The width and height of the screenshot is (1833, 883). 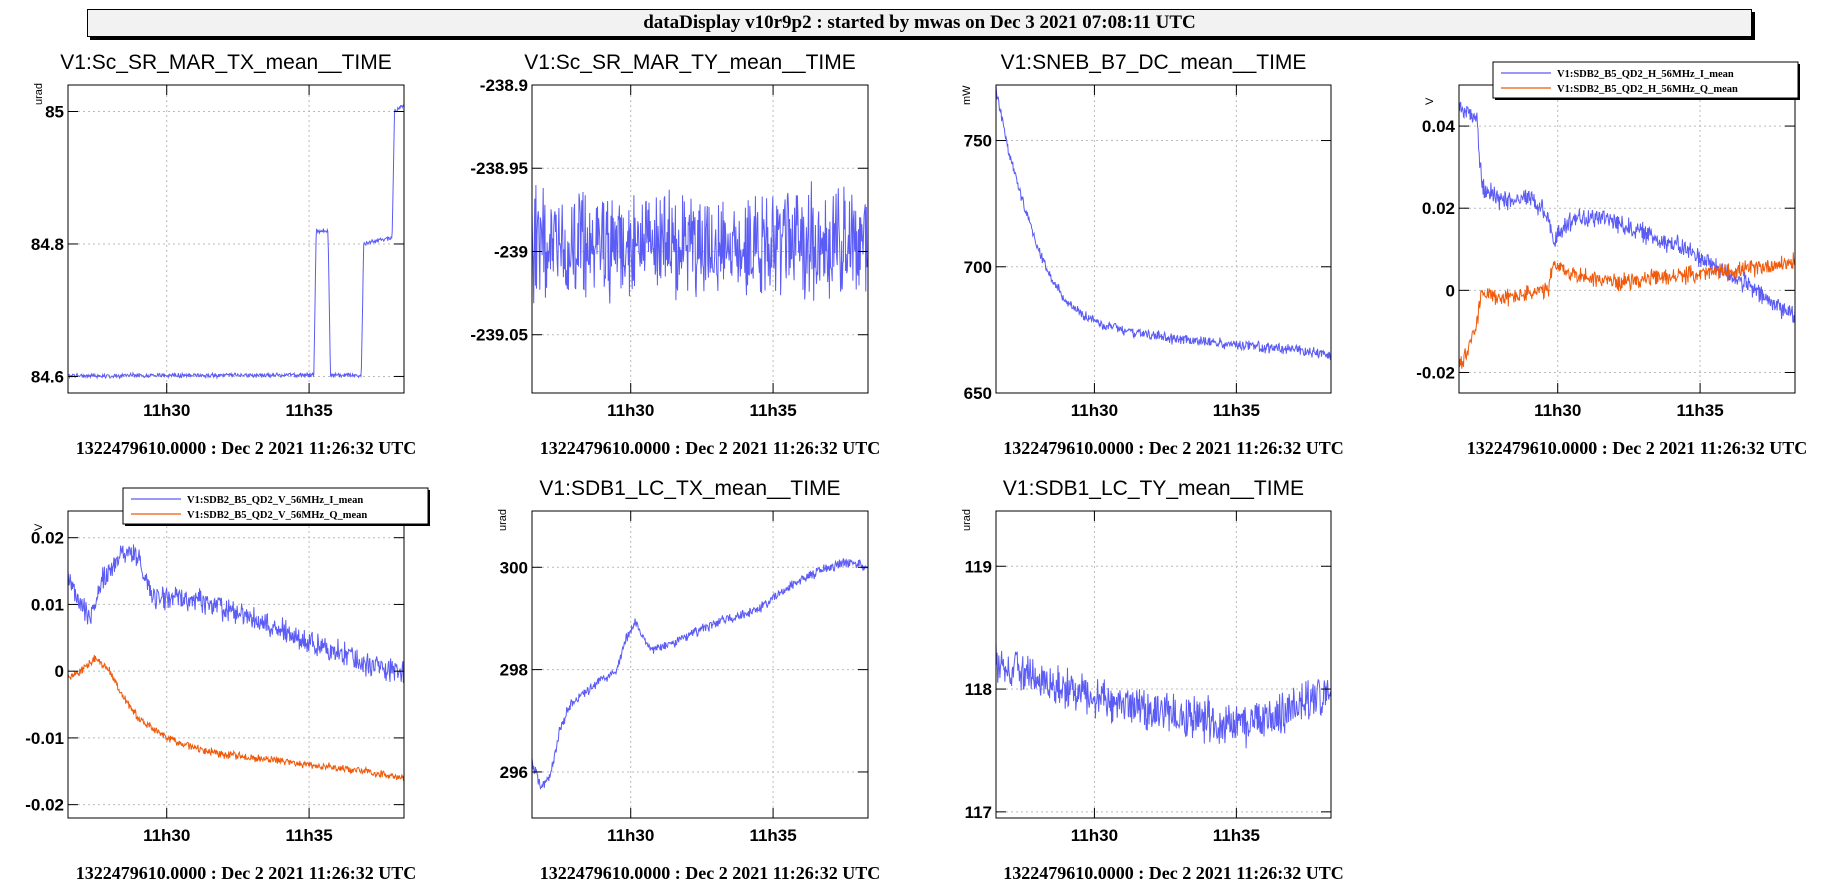 What do you see at coordinates (978, 689) in the screenshot?
I see `y-tick-label: 118` at bounding box center [978, 689].